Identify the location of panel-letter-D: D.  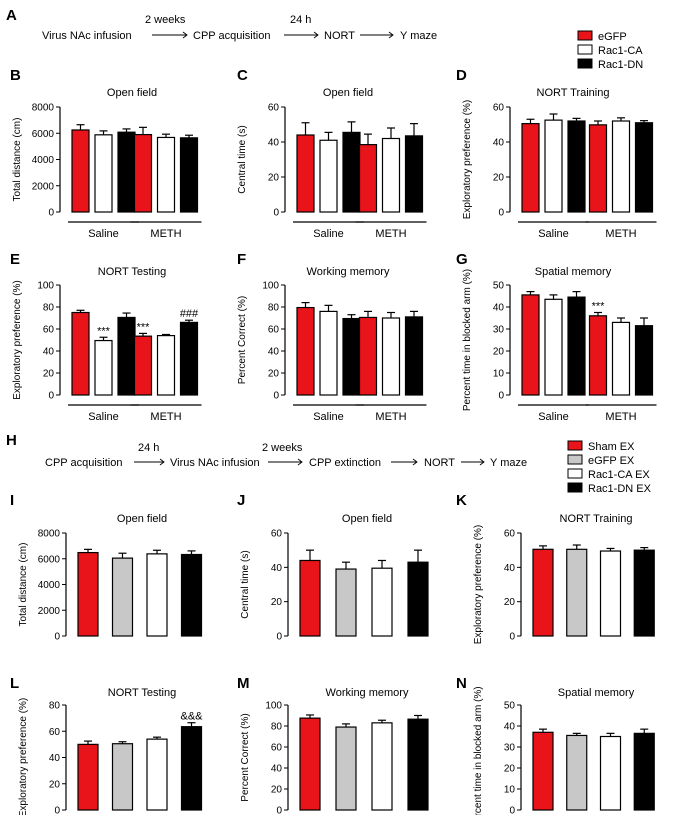
(461, 75).